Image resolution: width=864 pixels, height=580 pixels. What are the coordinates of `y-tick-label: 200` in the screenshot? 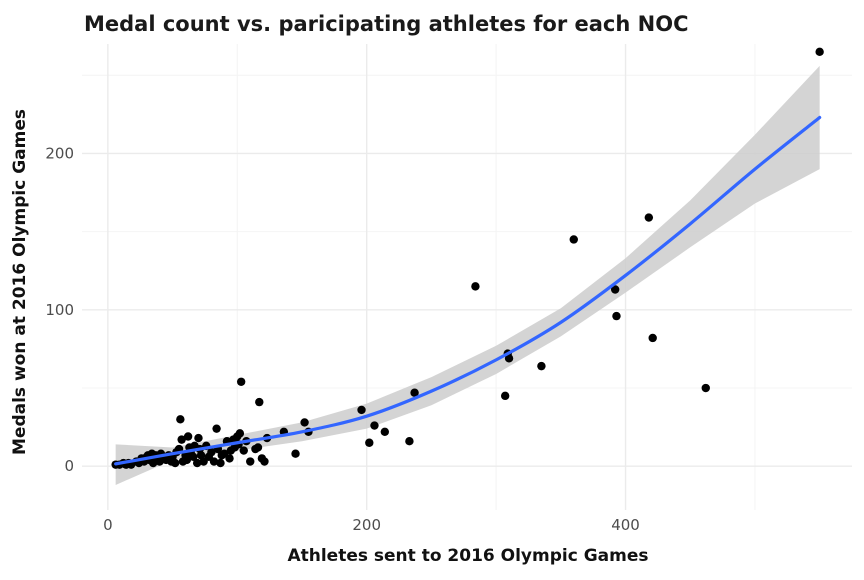 It's located at (59, 153).